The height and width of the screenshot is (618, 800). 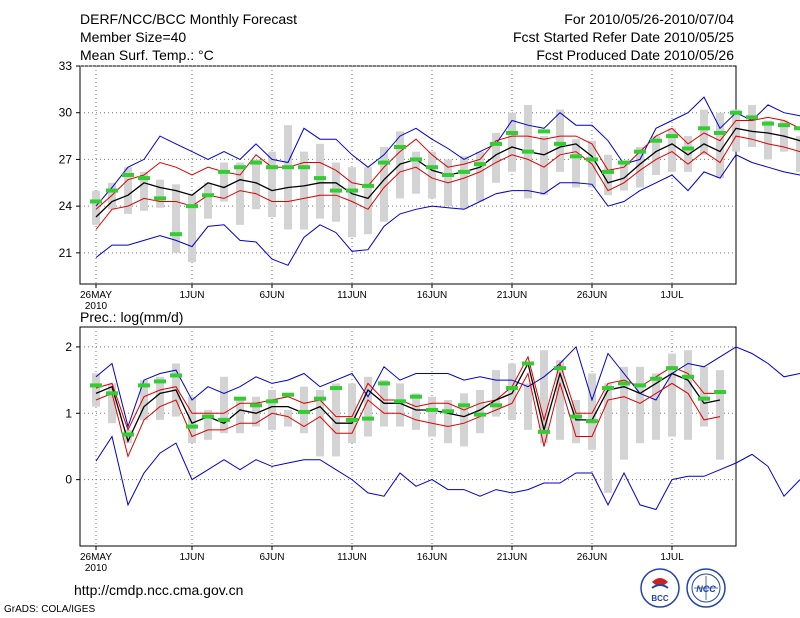 I want to click on series-upper-line, so click(x=407, y=393).